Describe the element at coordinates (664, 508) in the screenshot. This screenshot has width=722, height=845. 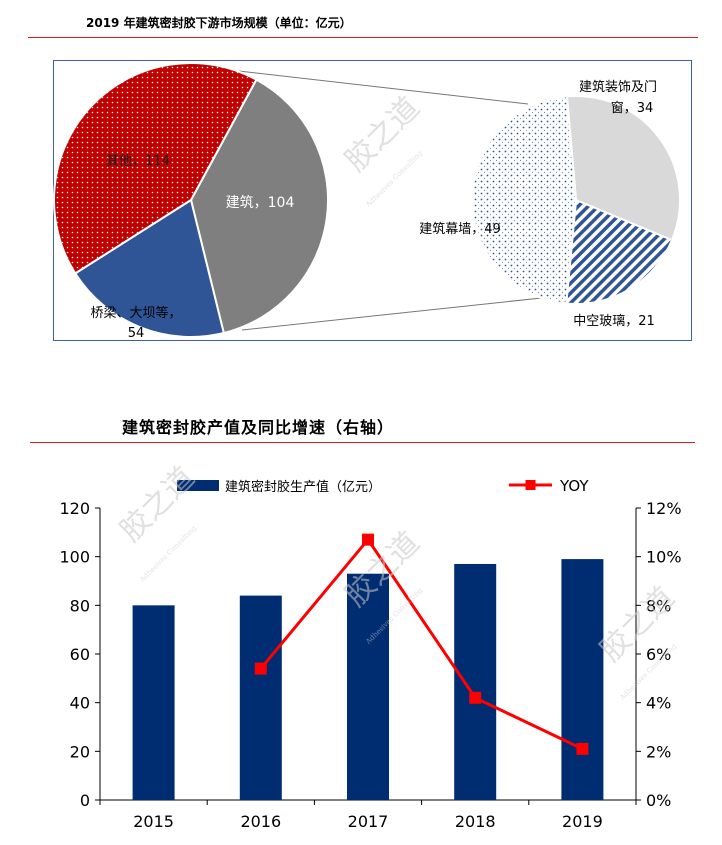
I see `right-y-tick-label: 12%` at that location.